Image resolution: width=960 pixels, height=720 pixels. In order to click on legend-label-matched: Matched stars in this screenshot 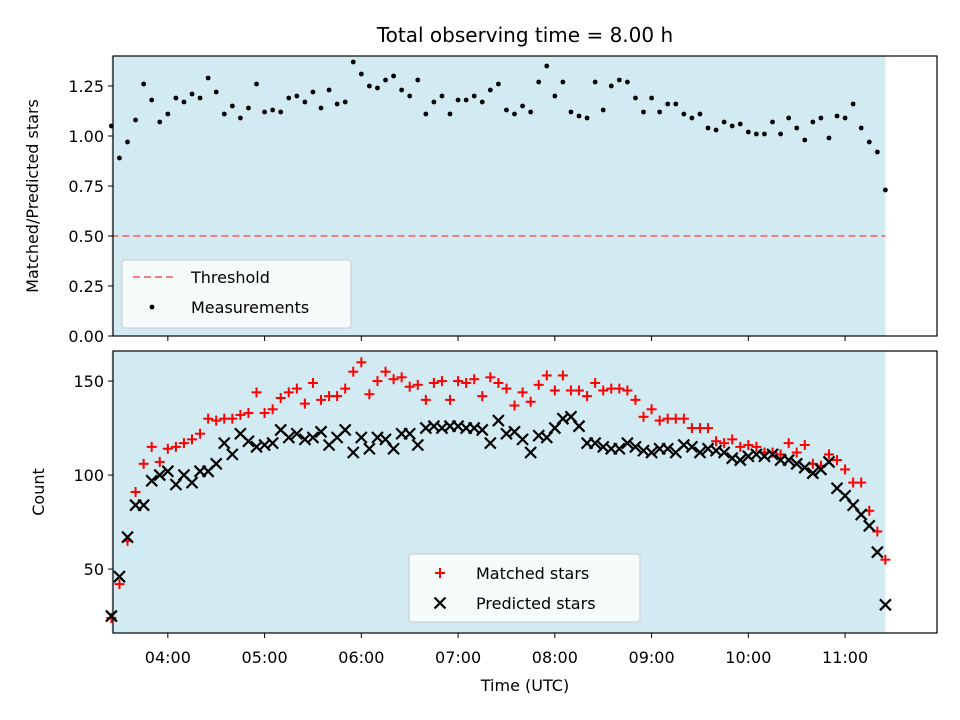, I will do `click(532, 573)`.